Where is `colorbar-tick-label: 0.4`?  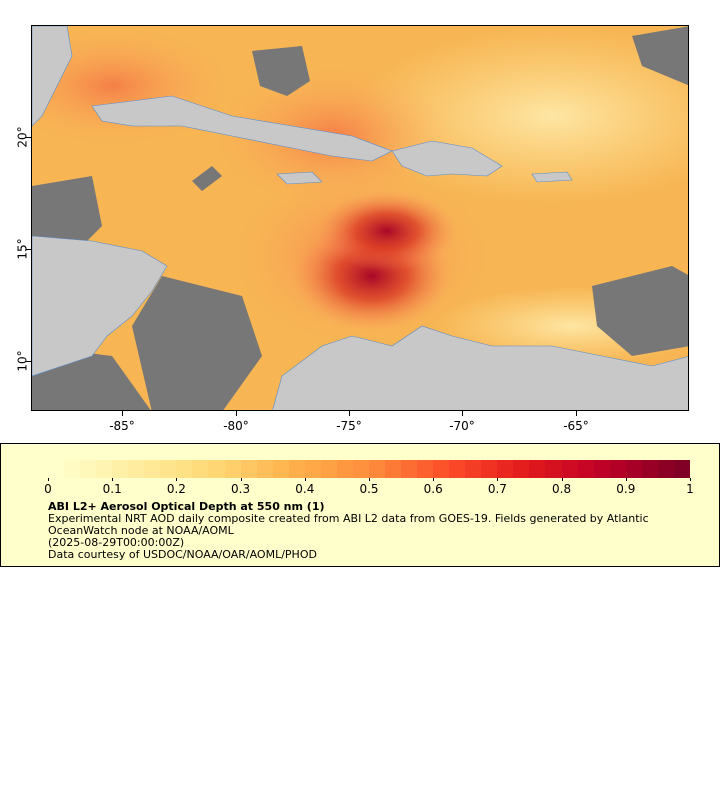
colorbar-tick-label: 0.4 is located at coordinates (305, 489).